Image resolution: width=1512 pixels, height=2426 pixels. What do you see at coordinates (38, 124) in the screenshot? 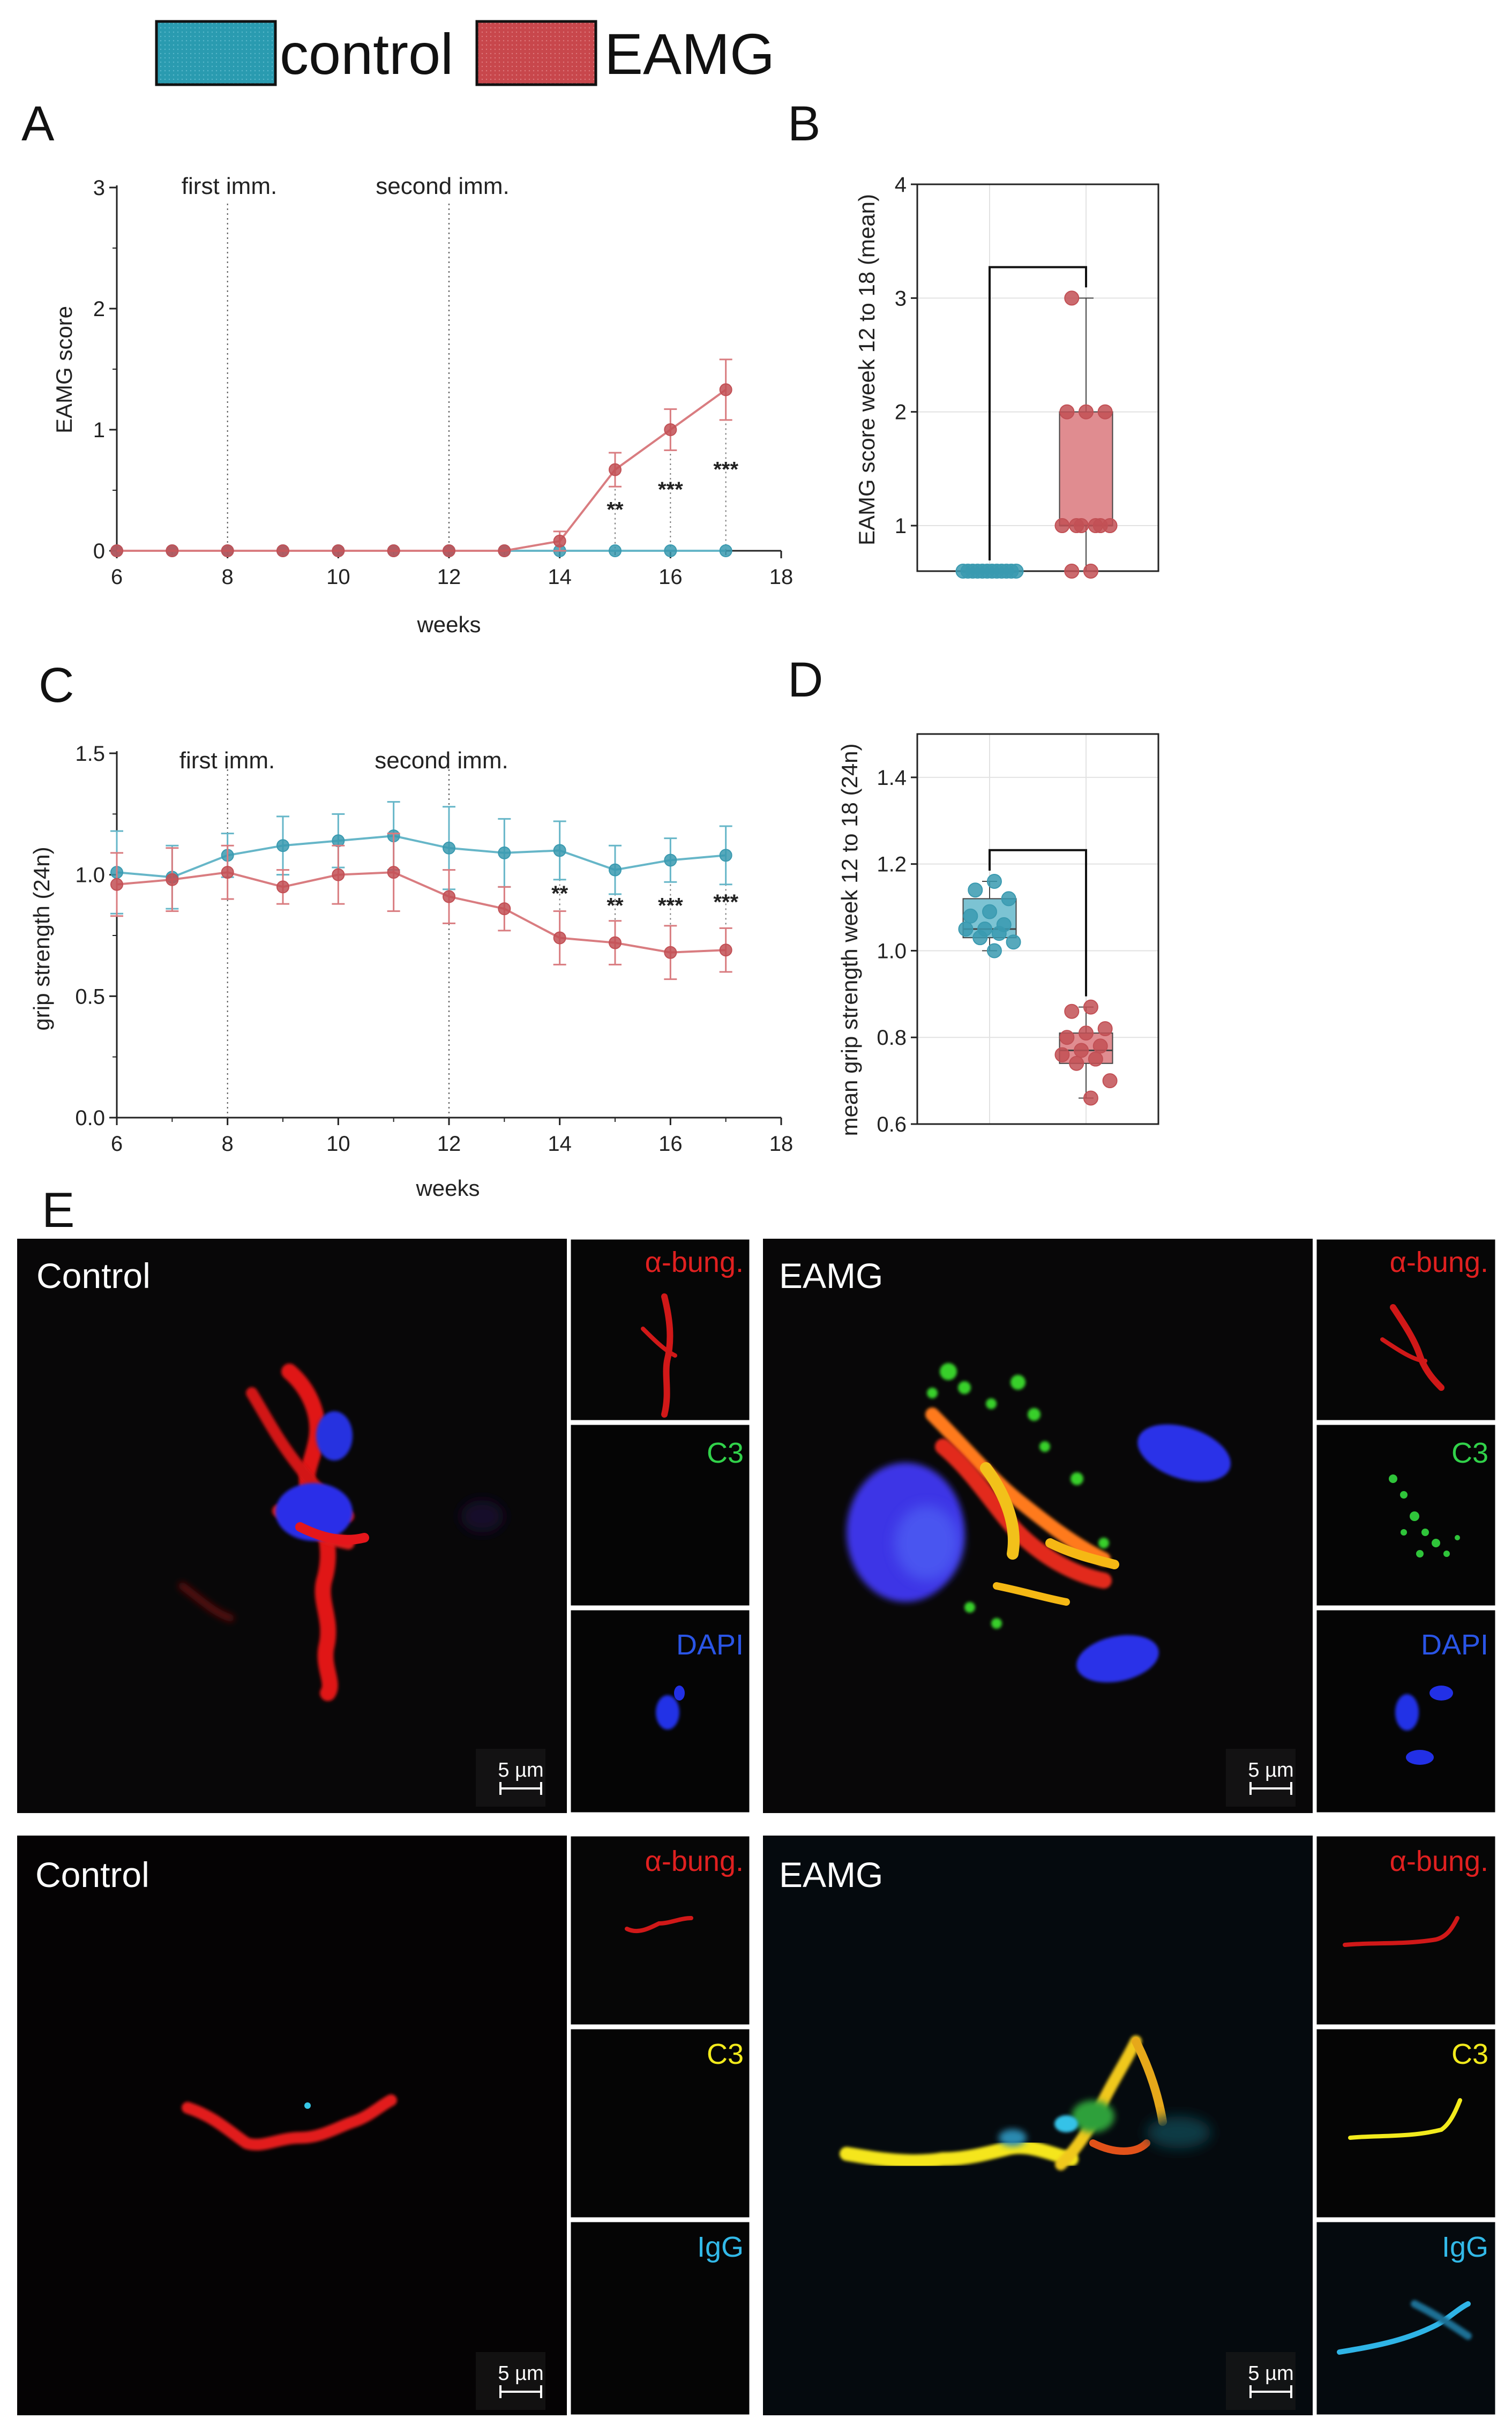
I see `panel-letter-a: A` at bounding box center [38, 124].